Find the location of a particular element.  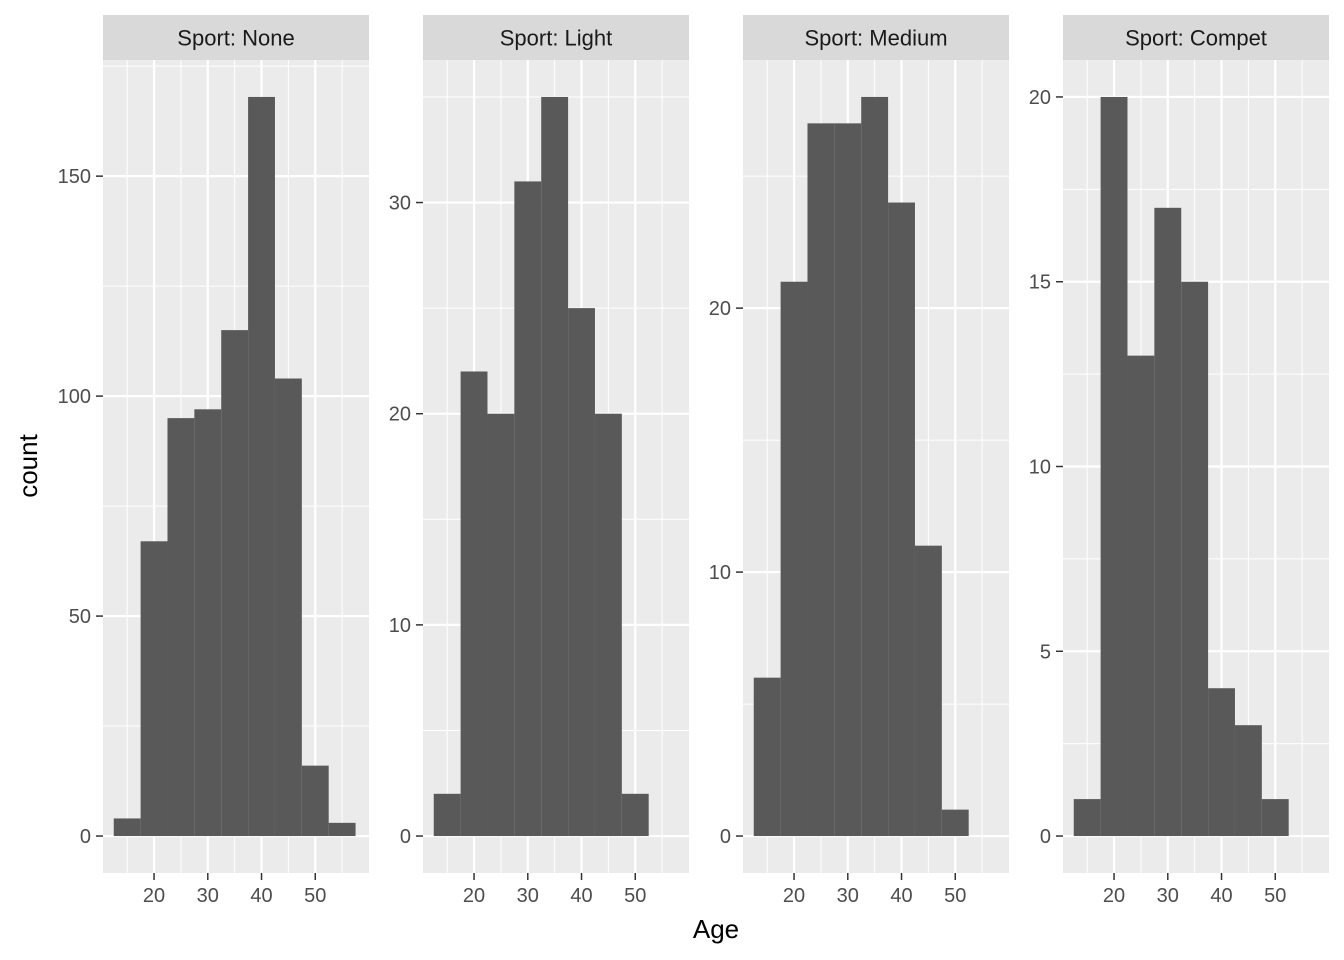

y-tick-label: 150 is located at coordinates (74, 177).